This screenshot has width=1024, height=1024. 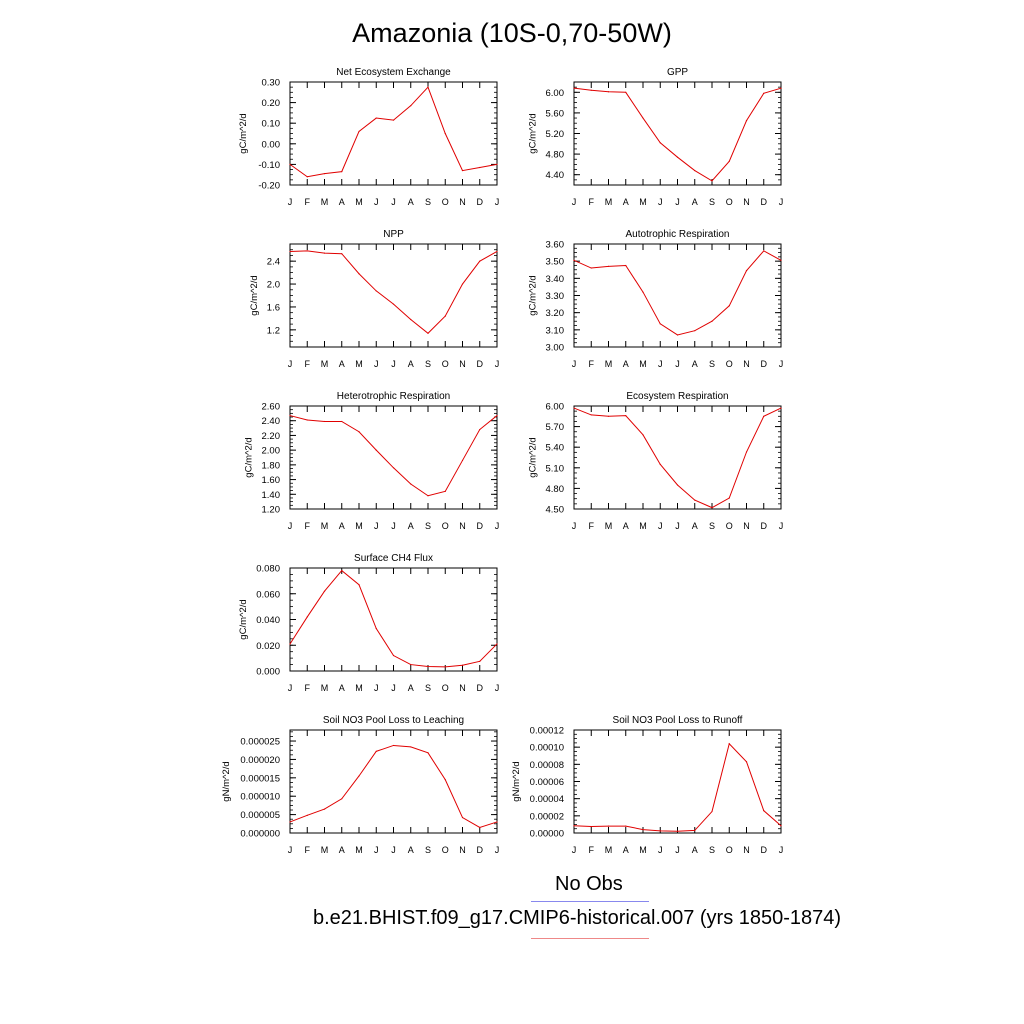 I want to click on y-tick-label: 0.000005, so click(x=260, y=815).